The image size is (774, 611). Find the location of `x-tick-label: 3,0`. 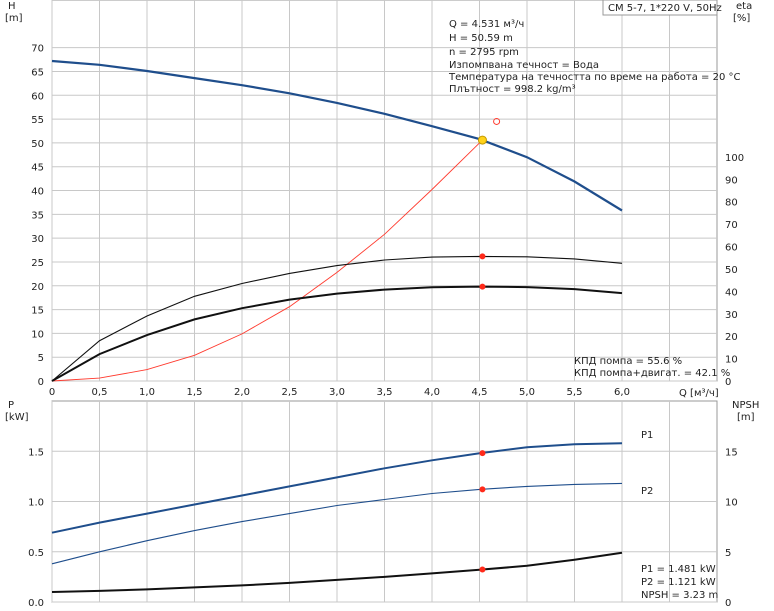

x-tick-label: 3,0 is located at coordinates (337, 392).